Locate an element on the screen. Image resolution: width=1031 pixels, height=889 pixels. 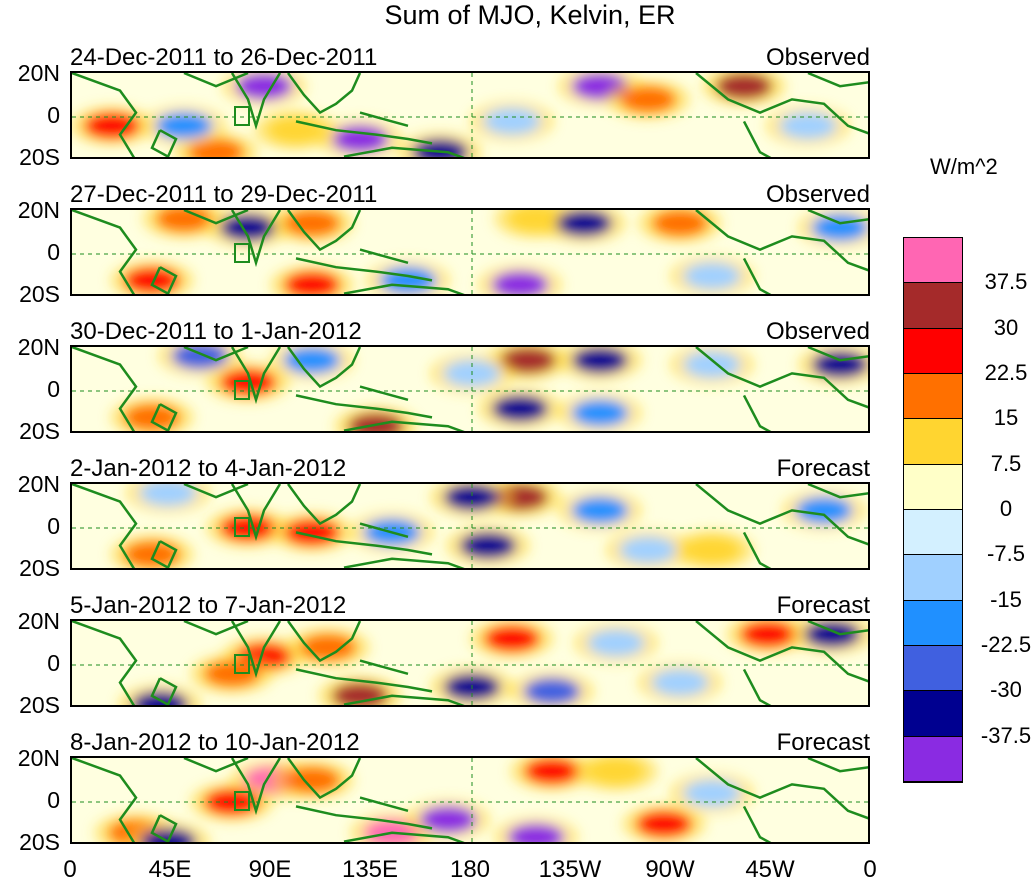
map-canvas is located at coordinates (470, 115).